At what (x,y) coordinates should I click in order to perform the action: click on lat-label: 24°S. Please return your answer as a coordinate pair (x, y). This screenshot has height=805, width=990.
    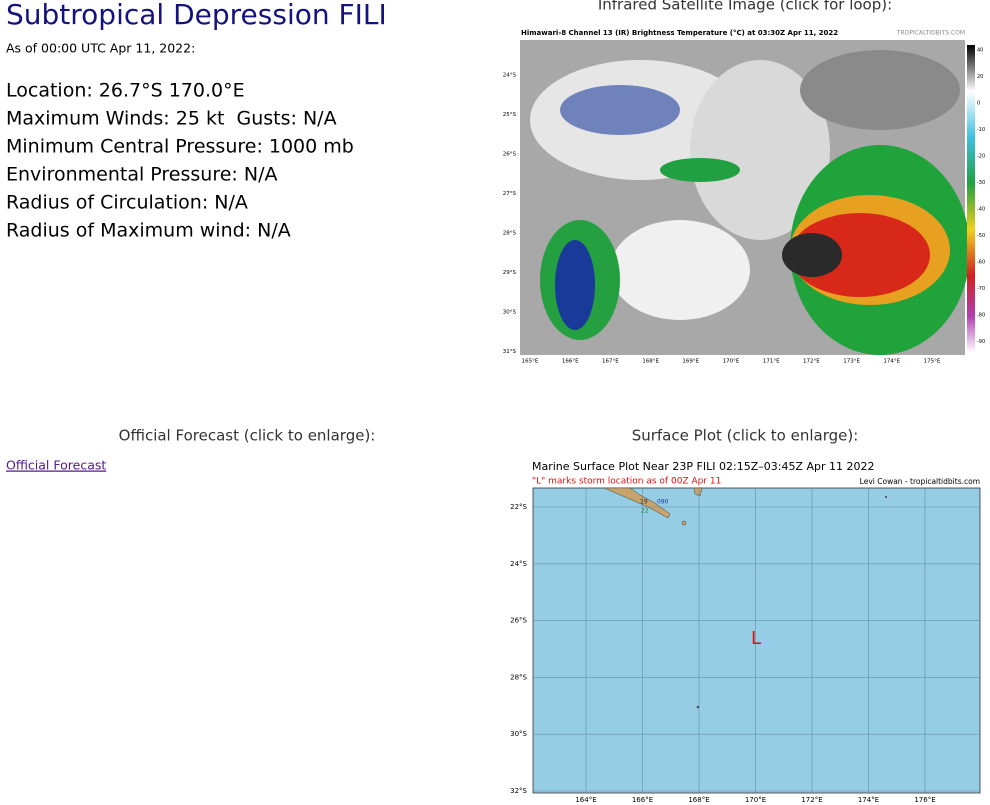
    Looking at the image, I should click on (518, 564).